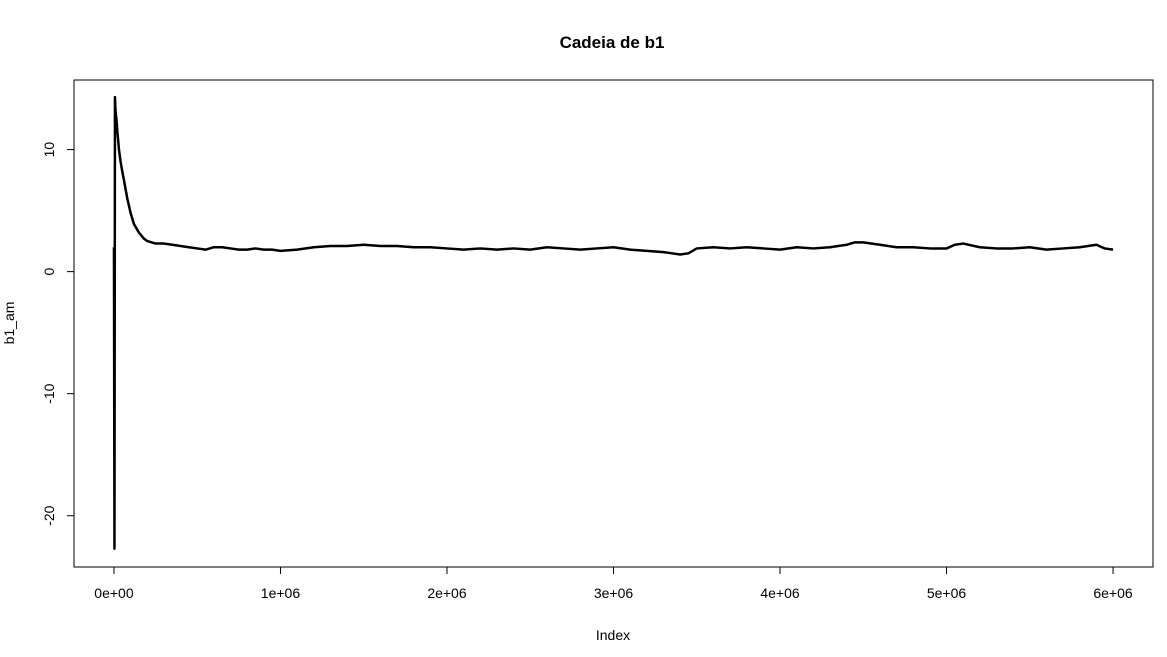  I want to click on y-tick-label: -10, so click(49, 393).